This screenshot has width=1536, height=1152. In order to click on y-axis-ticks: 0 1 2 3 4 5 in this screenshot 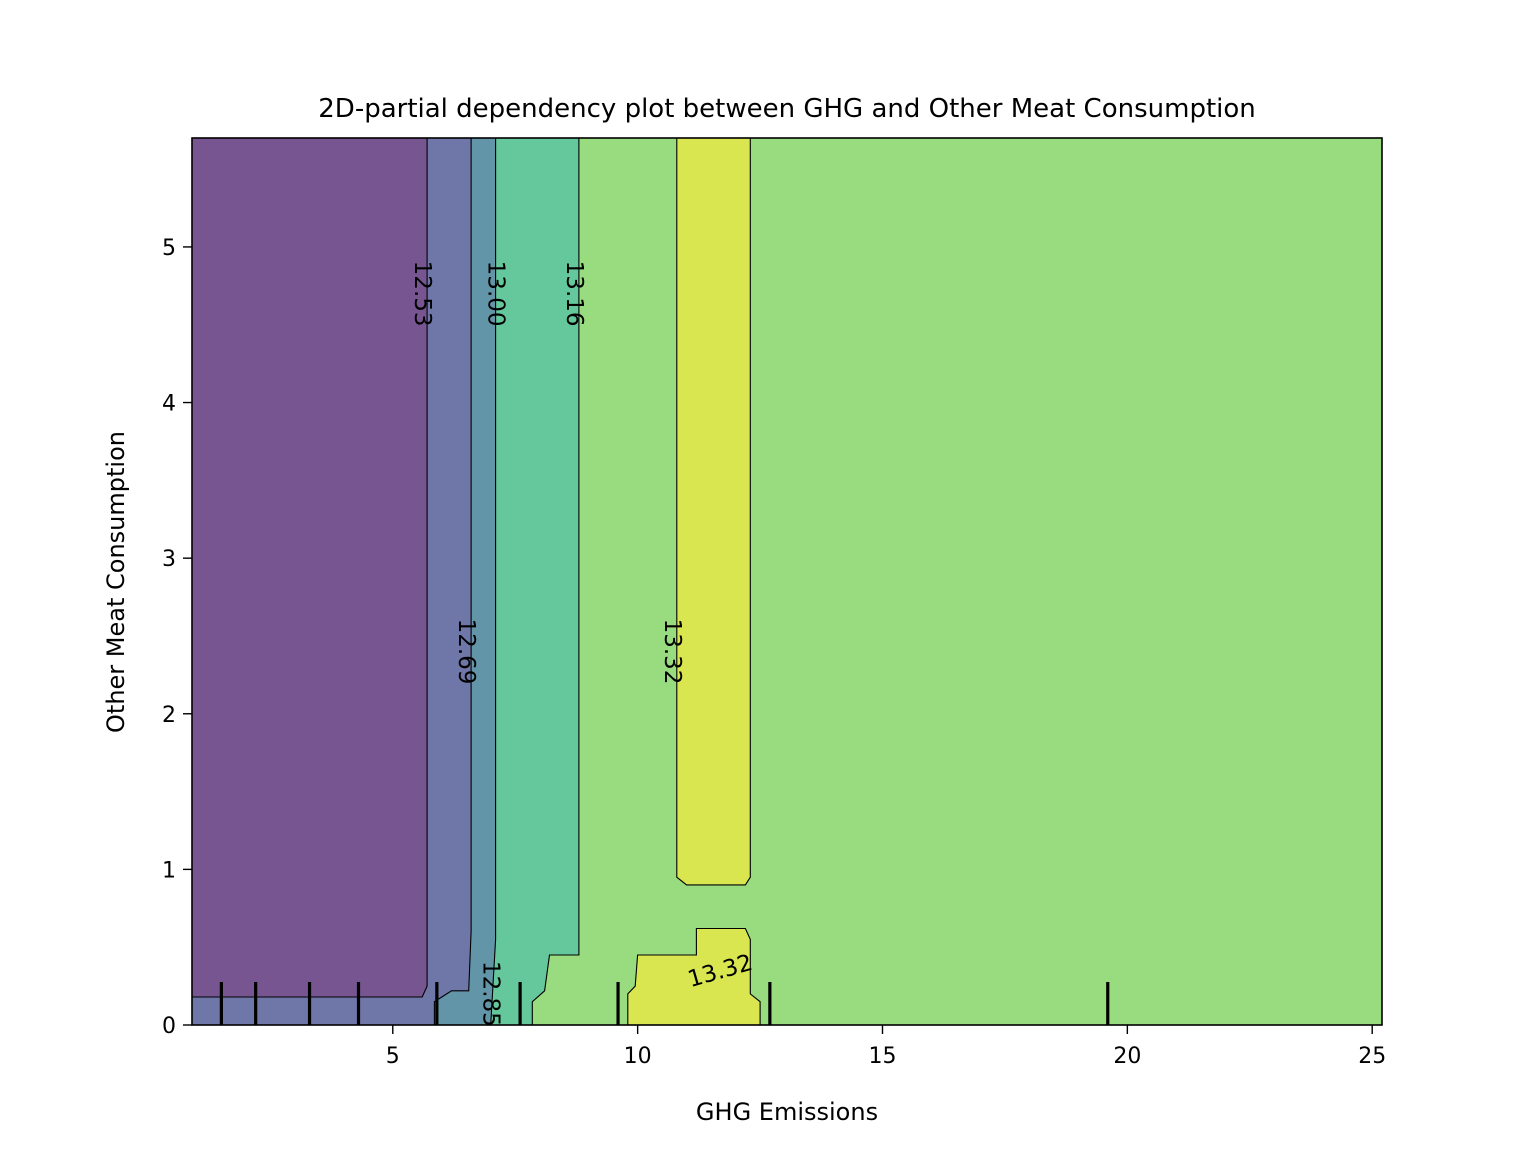, I will do `click(177, 637)`.